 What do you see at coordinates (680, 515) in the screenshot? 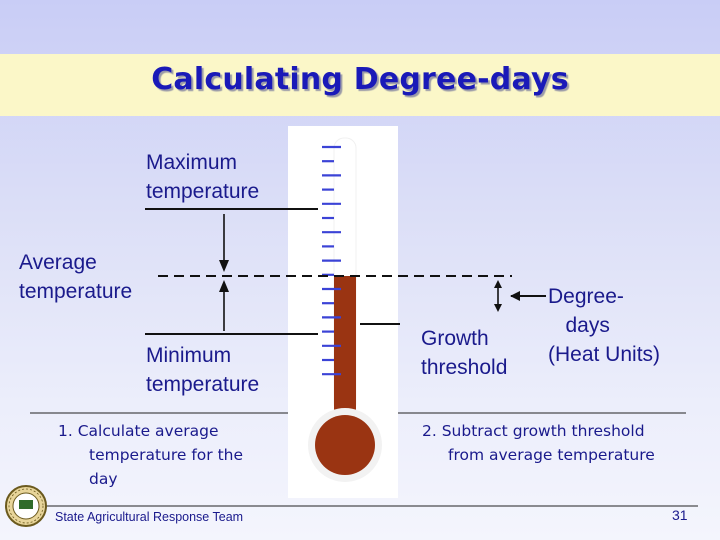
I see `page-number: 31` at bounding box center [680, 515].